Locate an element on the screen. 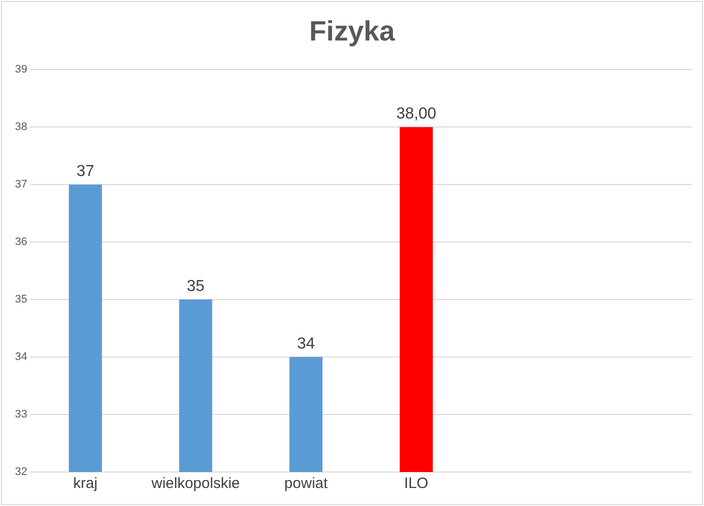  y-tick-label: 32 is located at coordinates (21, 472).